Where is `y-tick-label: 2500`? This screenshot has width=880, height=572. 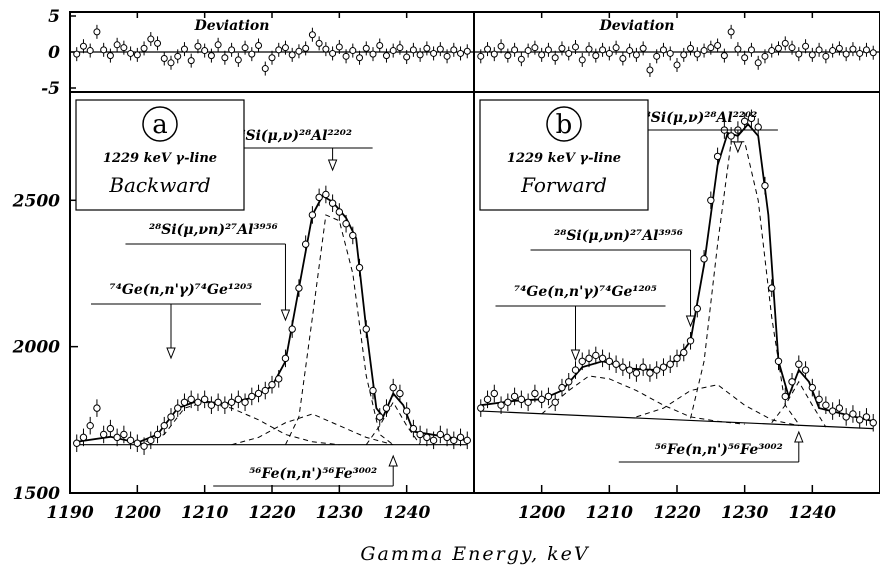 y-tick-label: 2500 is located at coordinates (36, 201).